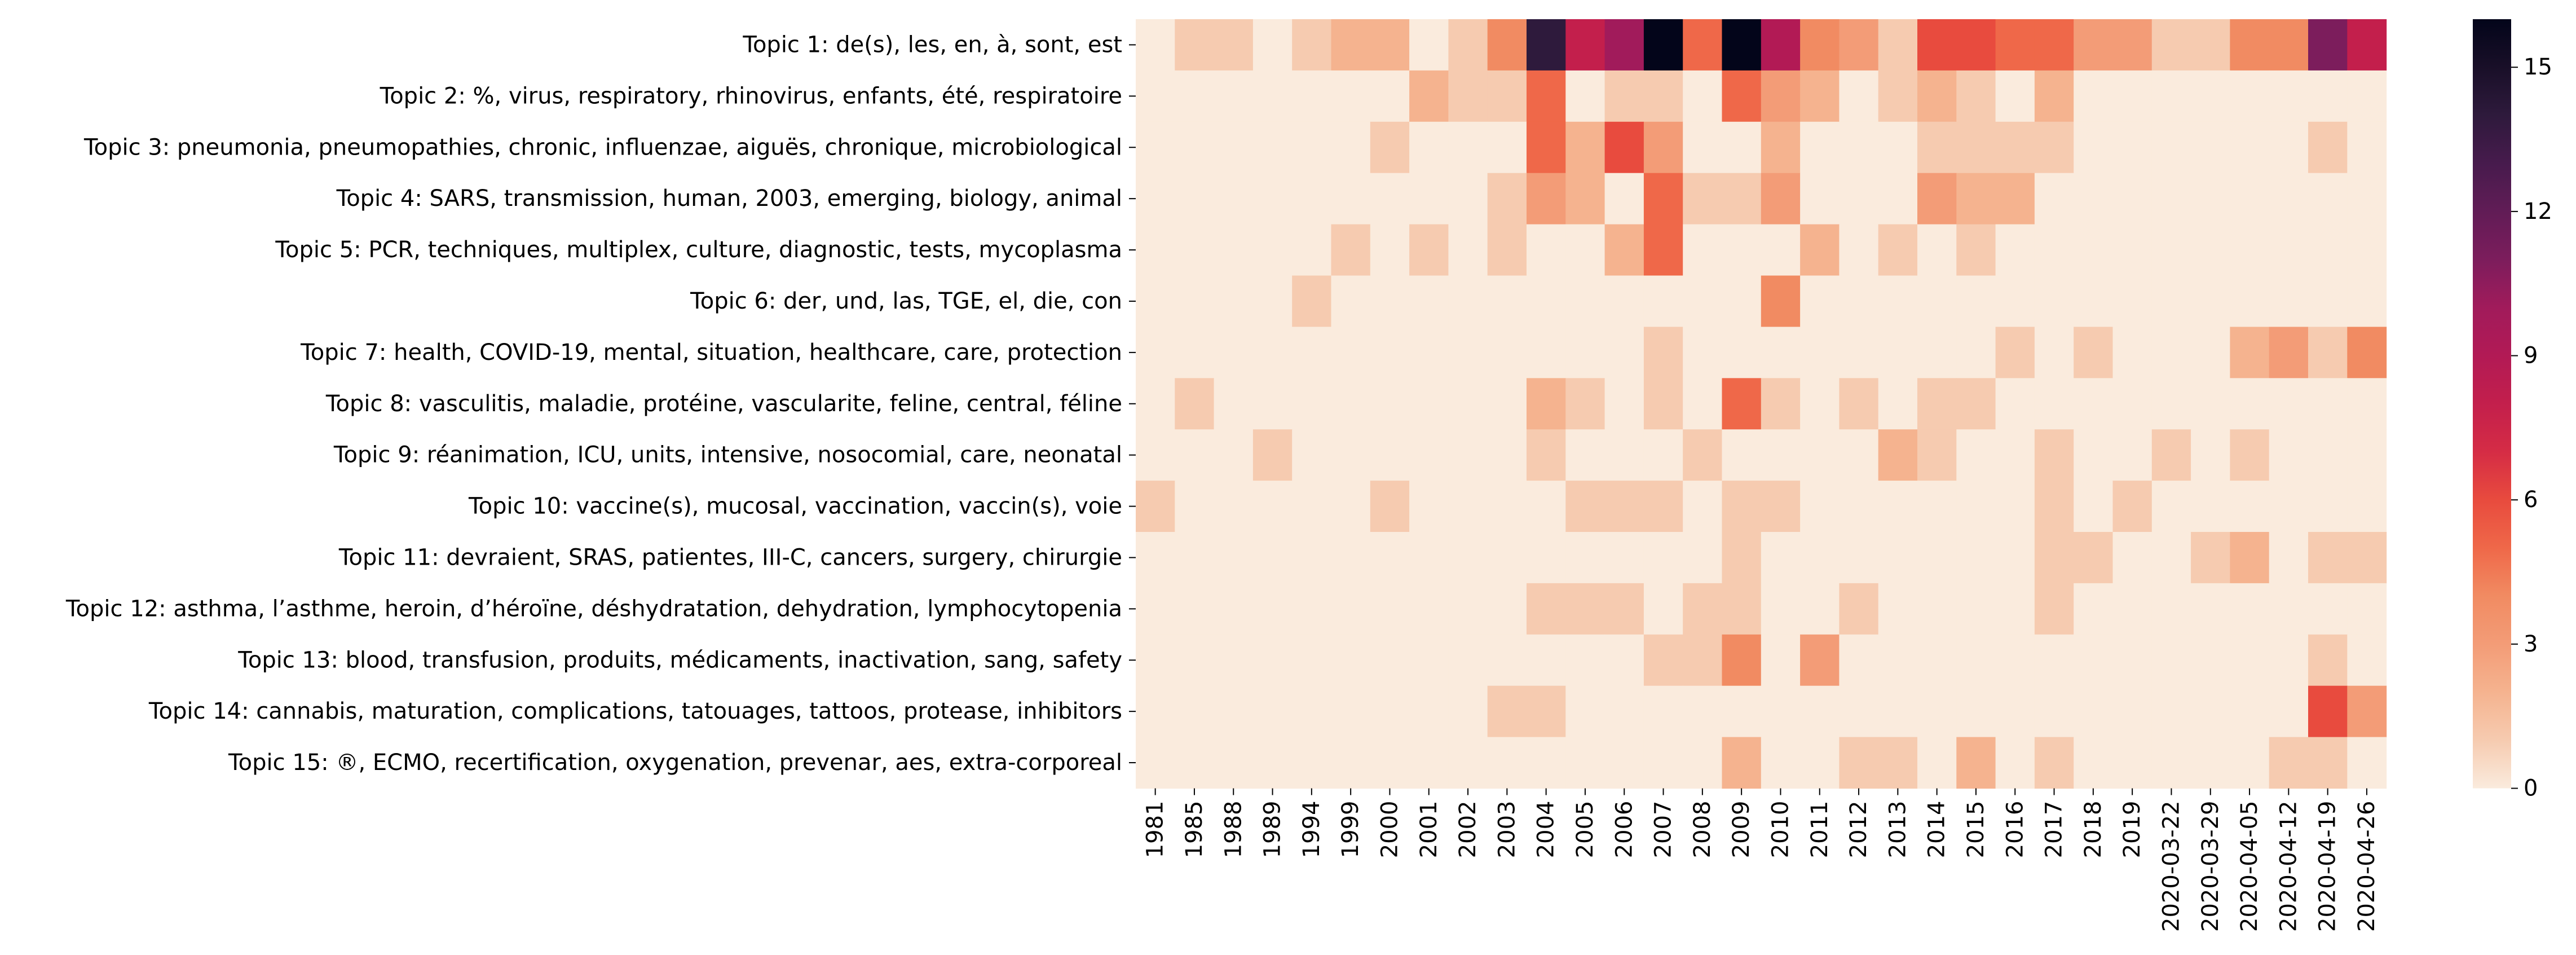 Image resolution: width=2576 pixels, height=955 pixels. Describe the element at coordinates (1702, 830) in the screenshot. I see `x-tick-label: 2008` at that location.